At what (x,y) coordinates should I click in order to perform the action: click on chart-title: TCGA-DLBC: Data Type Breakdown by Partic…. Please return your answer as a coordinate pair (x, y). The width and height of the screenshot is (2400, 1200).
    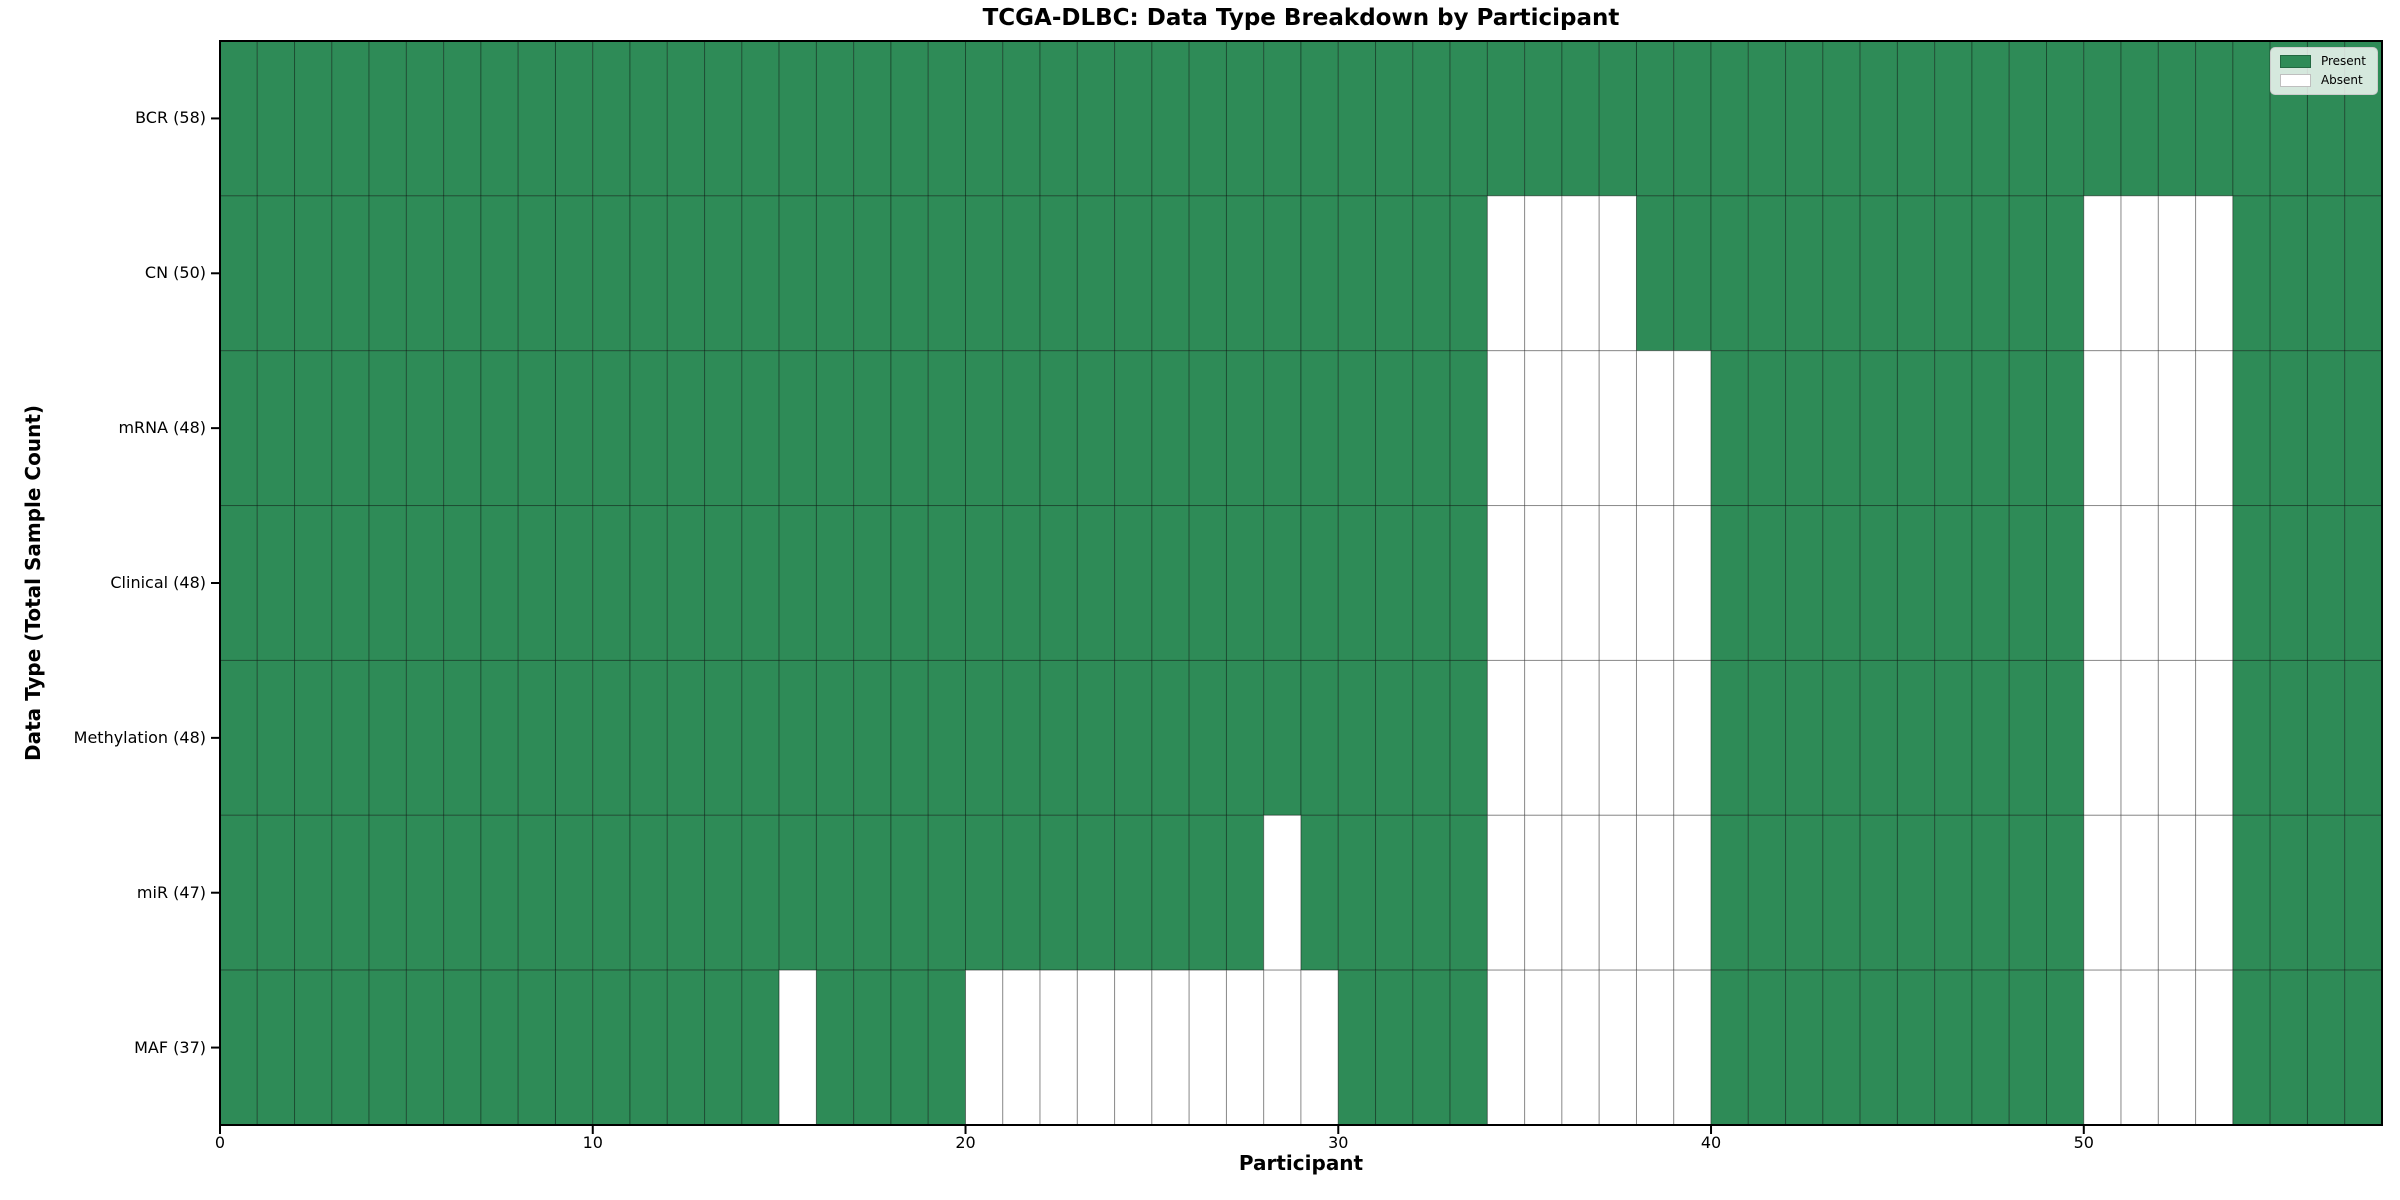
    Looking at the image, I should click on (1301, 18).